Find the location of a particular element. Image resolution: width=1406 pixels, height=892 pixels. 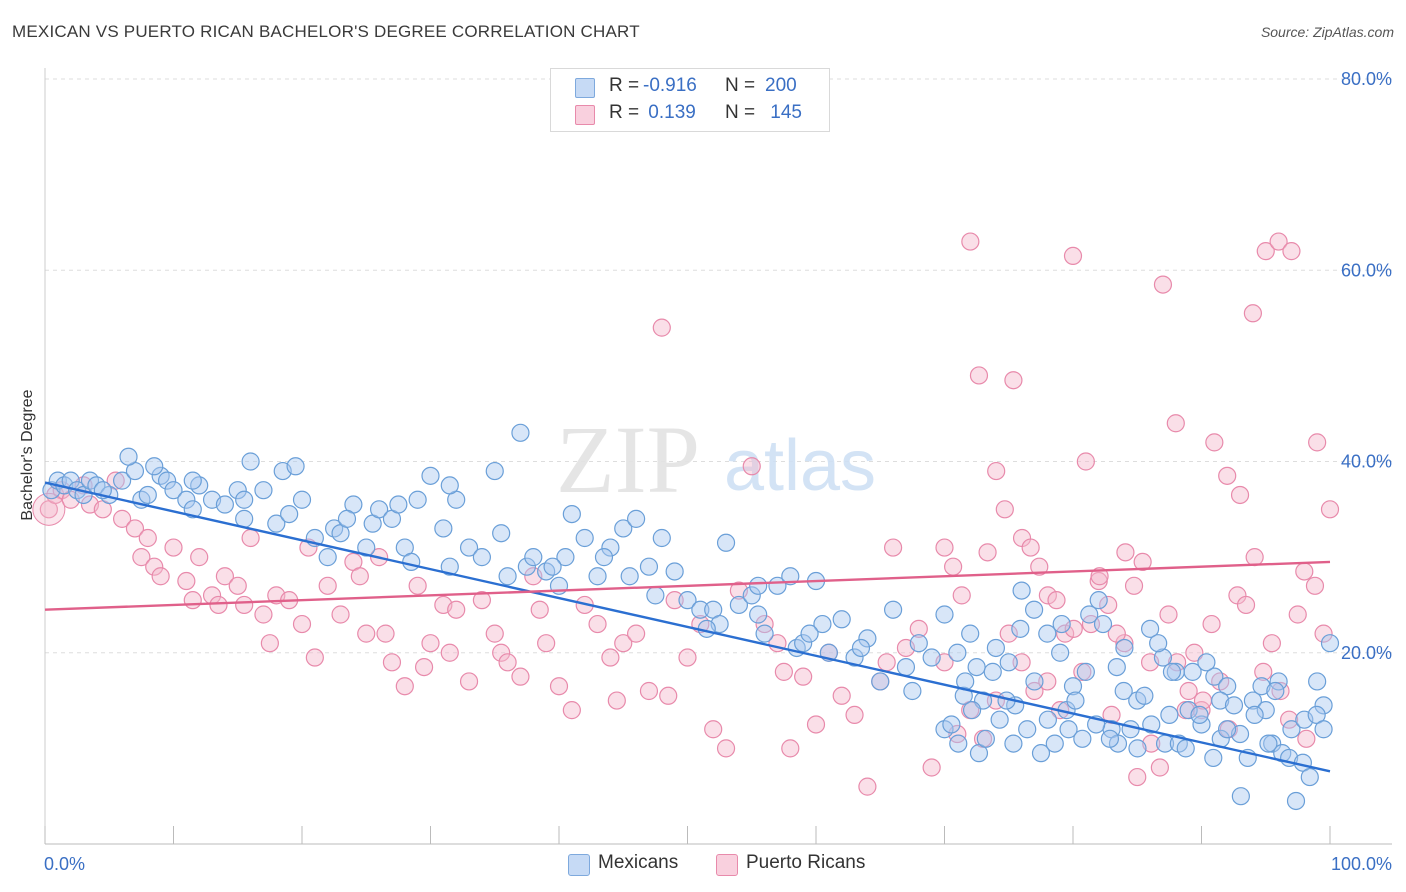

legend-r-label: R = is located at coordinates (627, 112).